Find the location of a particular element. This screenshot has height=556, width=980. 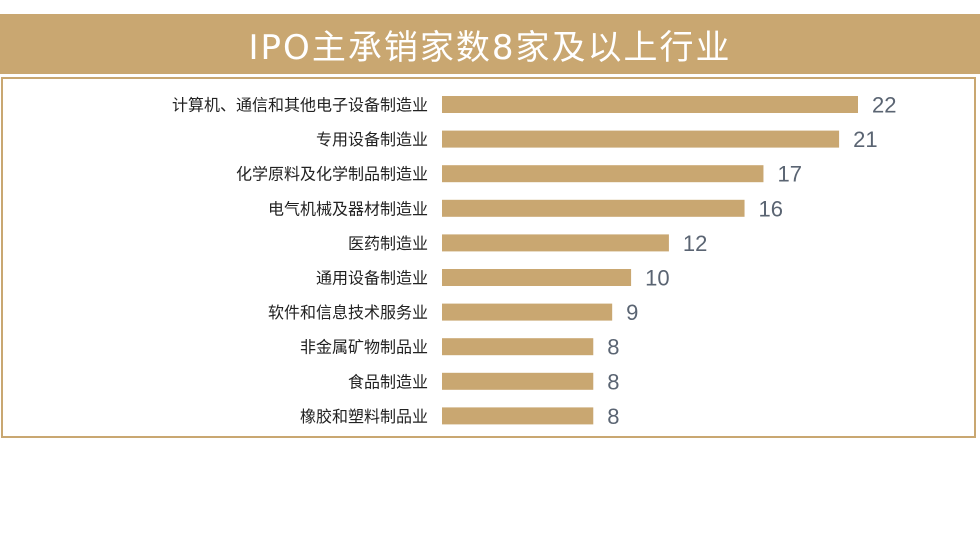

category-label: 橡胶和塑料制品业 is located at coordinates (364, 416).